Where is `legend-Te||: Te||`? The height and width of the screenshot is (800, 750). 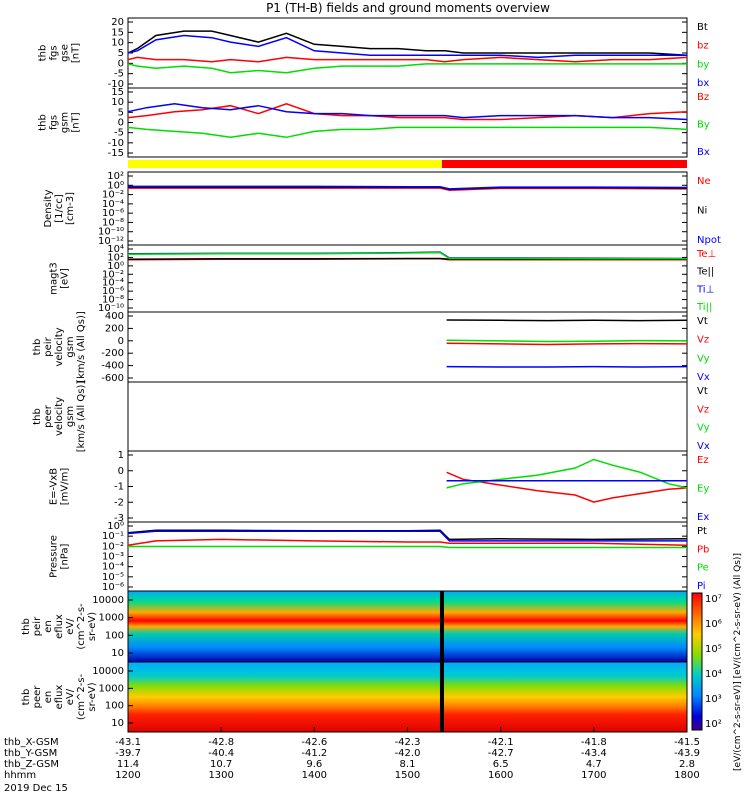
legend-Te||: Te|| is located at coordinates (705, 272).